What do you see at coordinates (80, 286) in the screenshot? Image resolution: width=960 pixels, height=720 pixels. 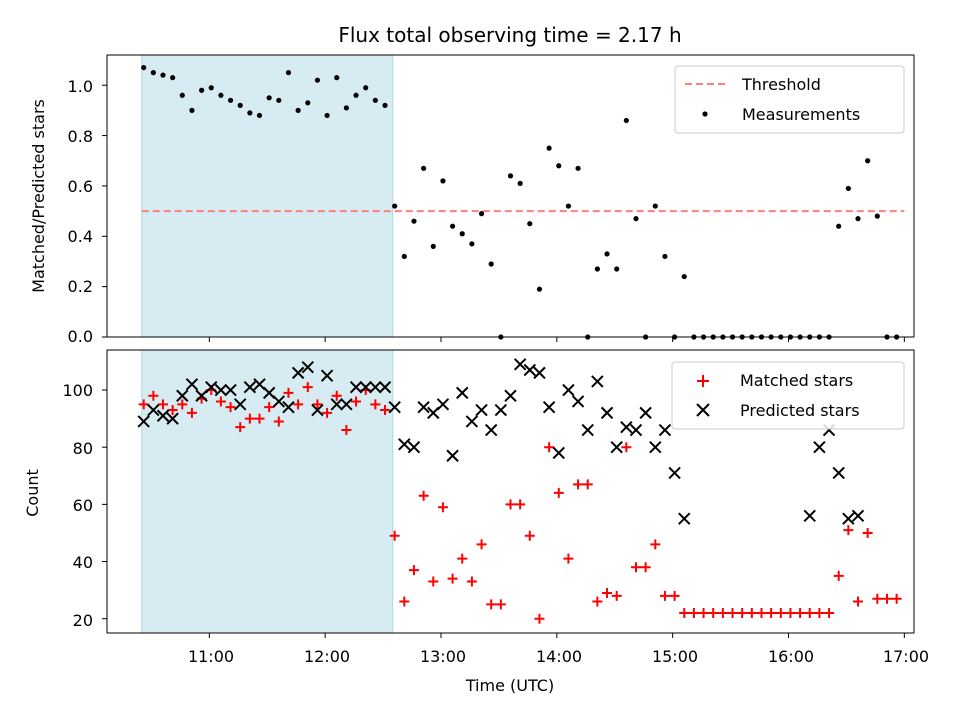 I see `top-y-tick-label: 0.2` at bounding box center [80, 286].